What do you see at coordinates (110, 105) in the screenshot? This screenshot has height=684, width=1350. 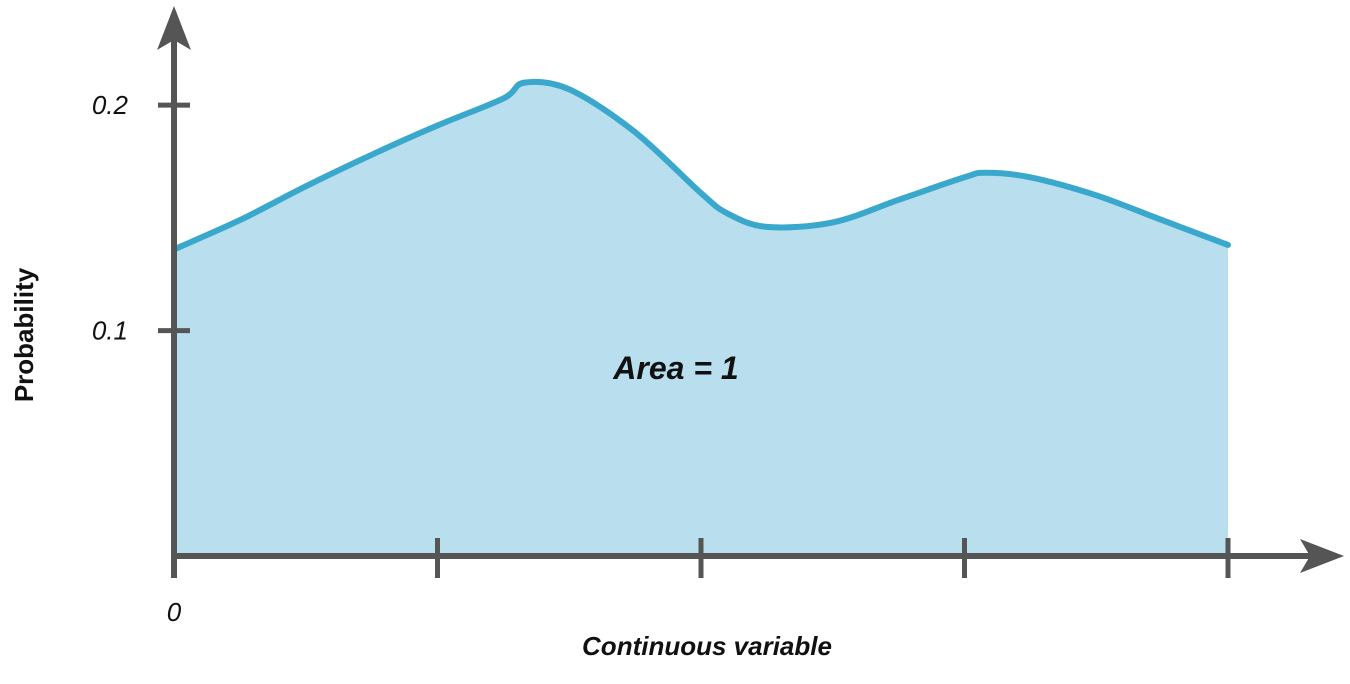 I see `y-tick-label: 0.2` at bounding box center [110, 105].